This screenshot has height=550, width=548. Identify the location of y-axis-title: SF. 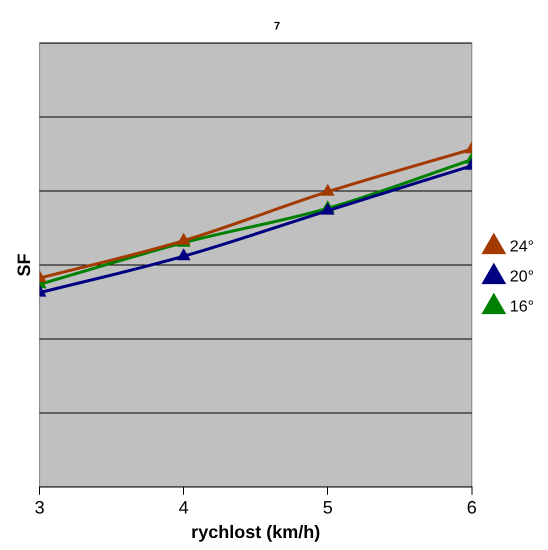
(24, 265).